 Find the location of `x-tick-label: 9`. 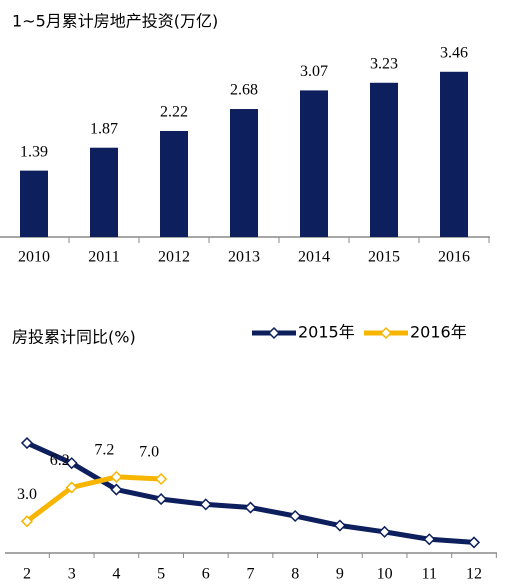

x-tick-label: 9 is located at coordinates (340, 574).